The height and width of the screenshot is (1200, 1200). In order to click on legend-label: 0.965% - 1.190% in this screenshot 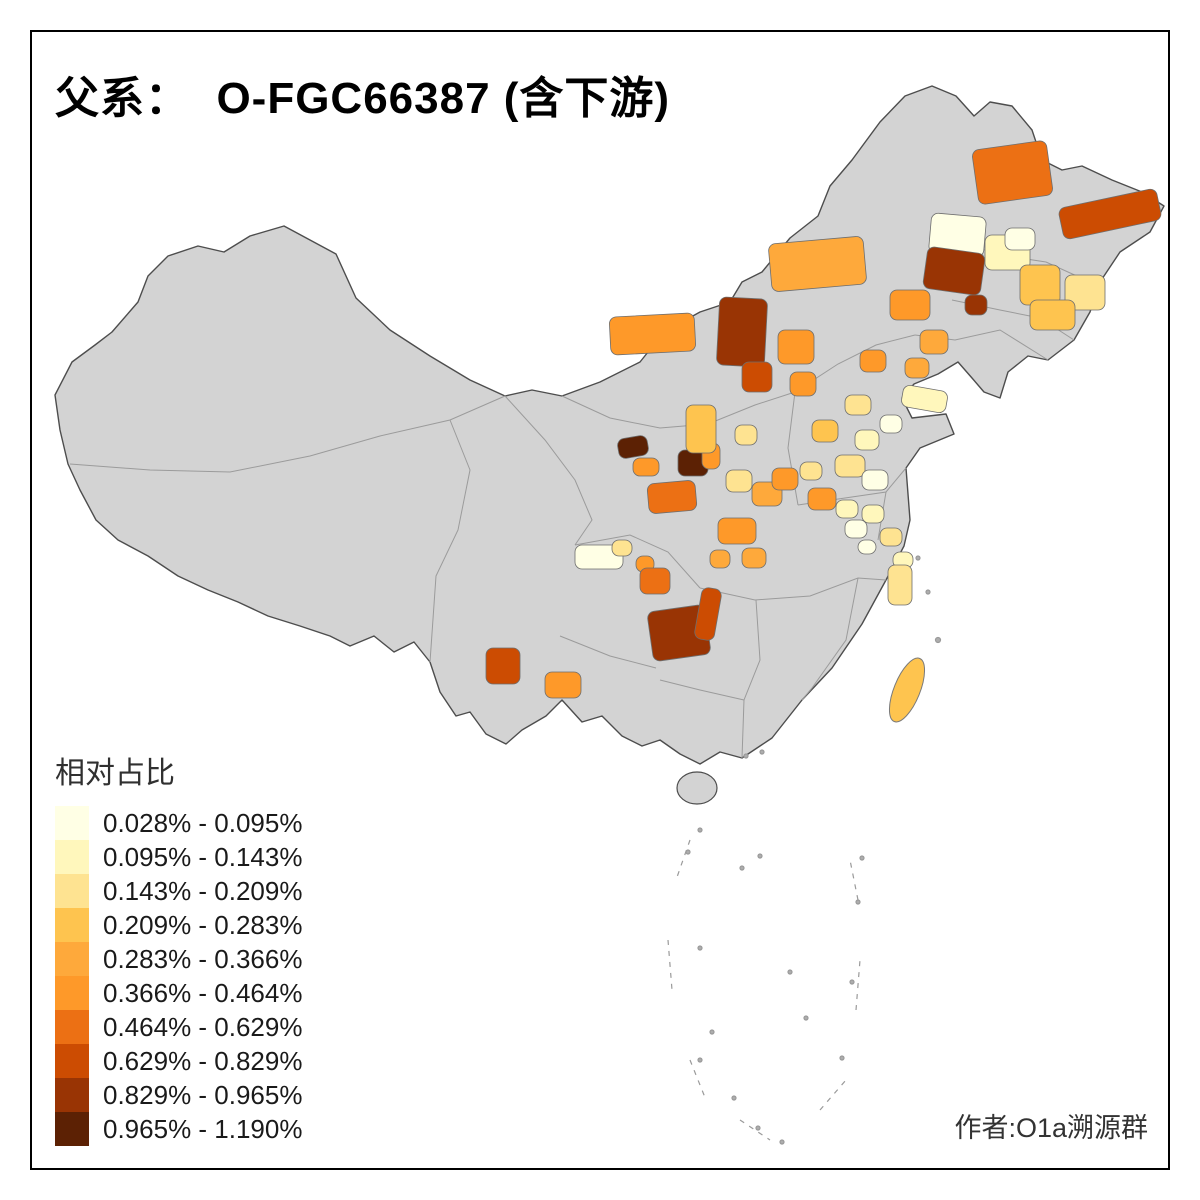, I will do `click(203, 1128)`.